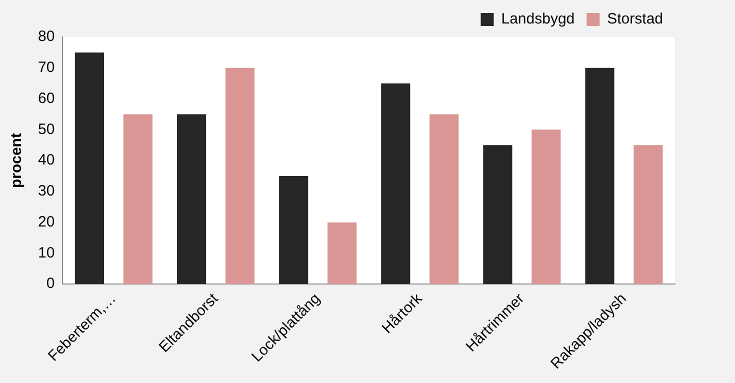 Image resolution: width=735 pixels, height=383 pixels. What do you see at coordinates (46, 37) in the screenshot?
I see `y-tick-label: 80` at bounding box center [46, 37].